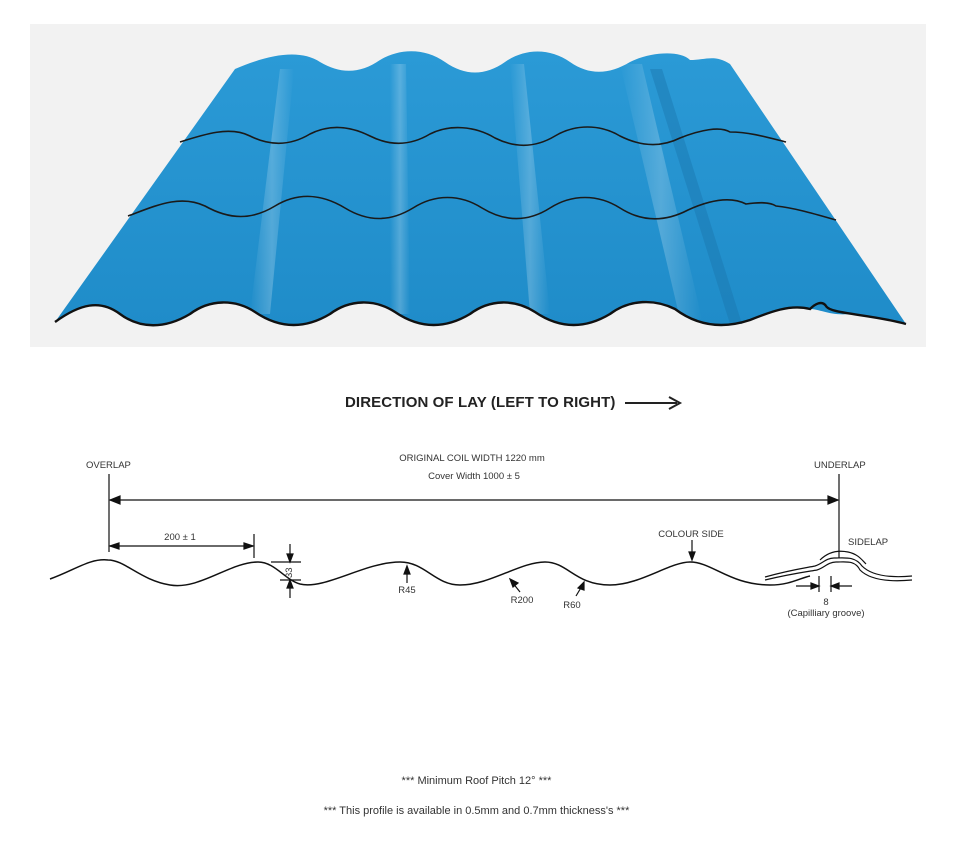  What do you see at coordinates (407, 590) in the screenshot?
I see `radius-r45-label: R45` at bounding box center [407, 590].